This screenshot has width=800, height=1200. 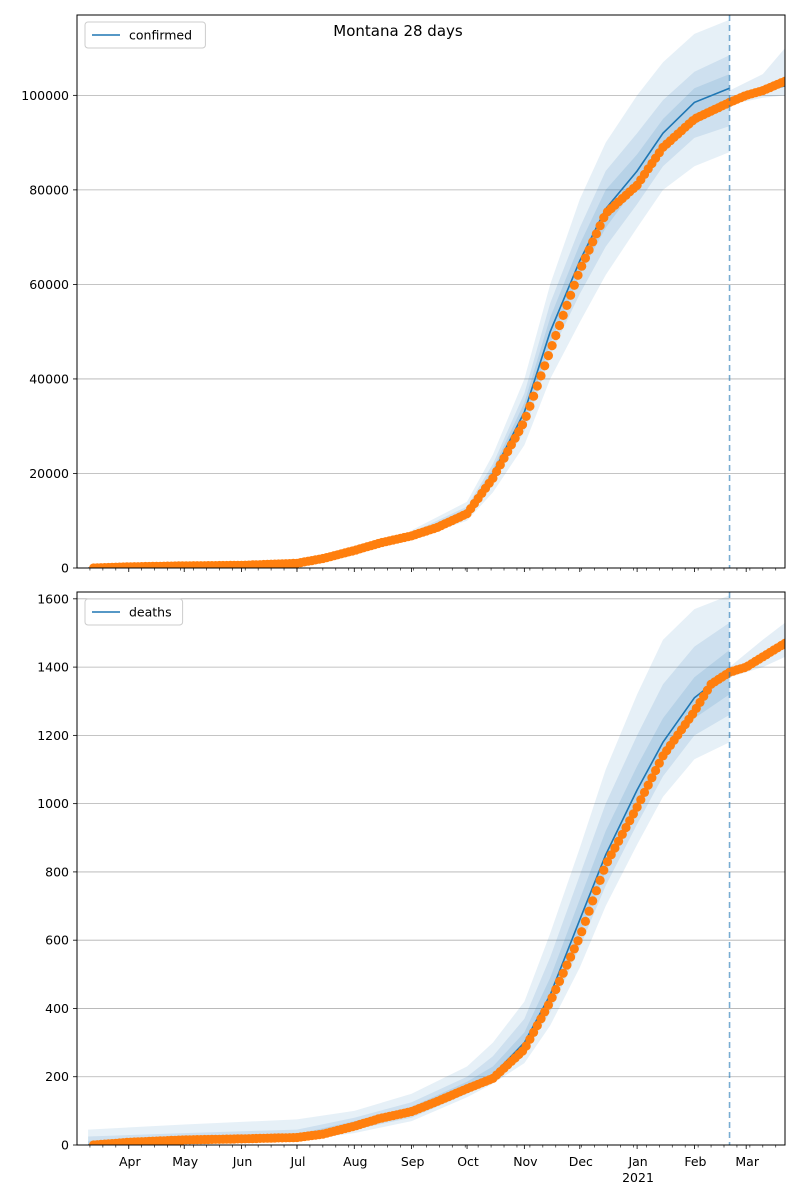 What do you see at coordinates (160, 35) in the screenshot?
I see `legend-label: confirmed` at bounding box center [160, 35].